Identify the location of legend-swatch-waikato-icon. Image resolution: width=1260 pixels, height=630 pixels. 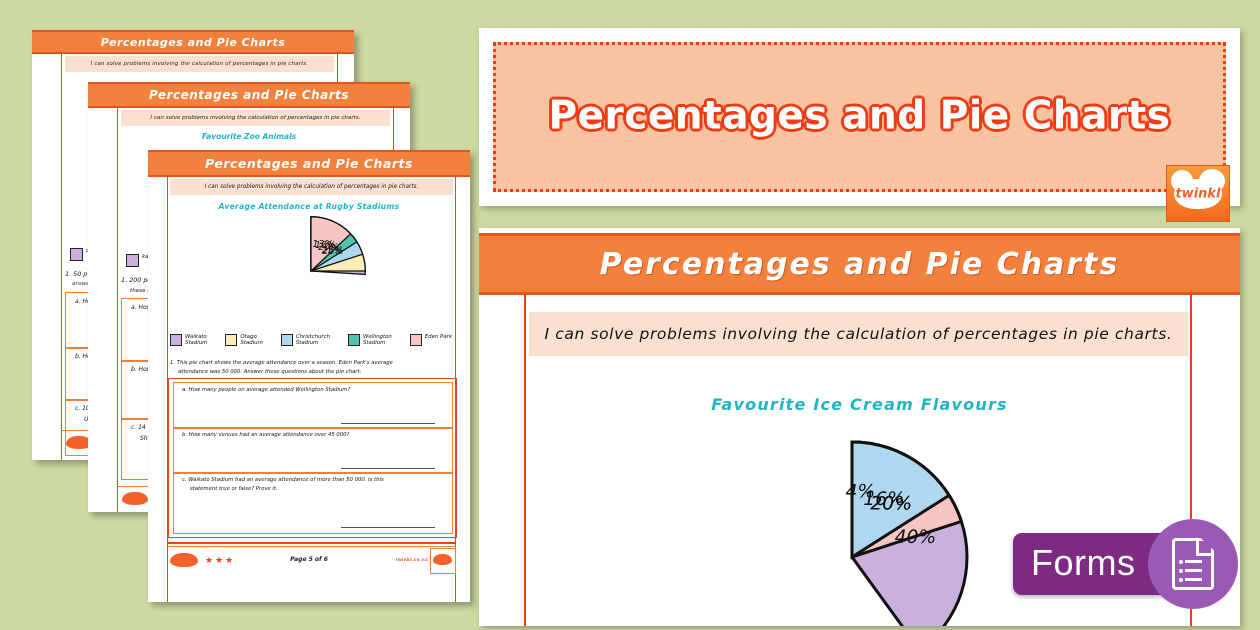
(176, 340).